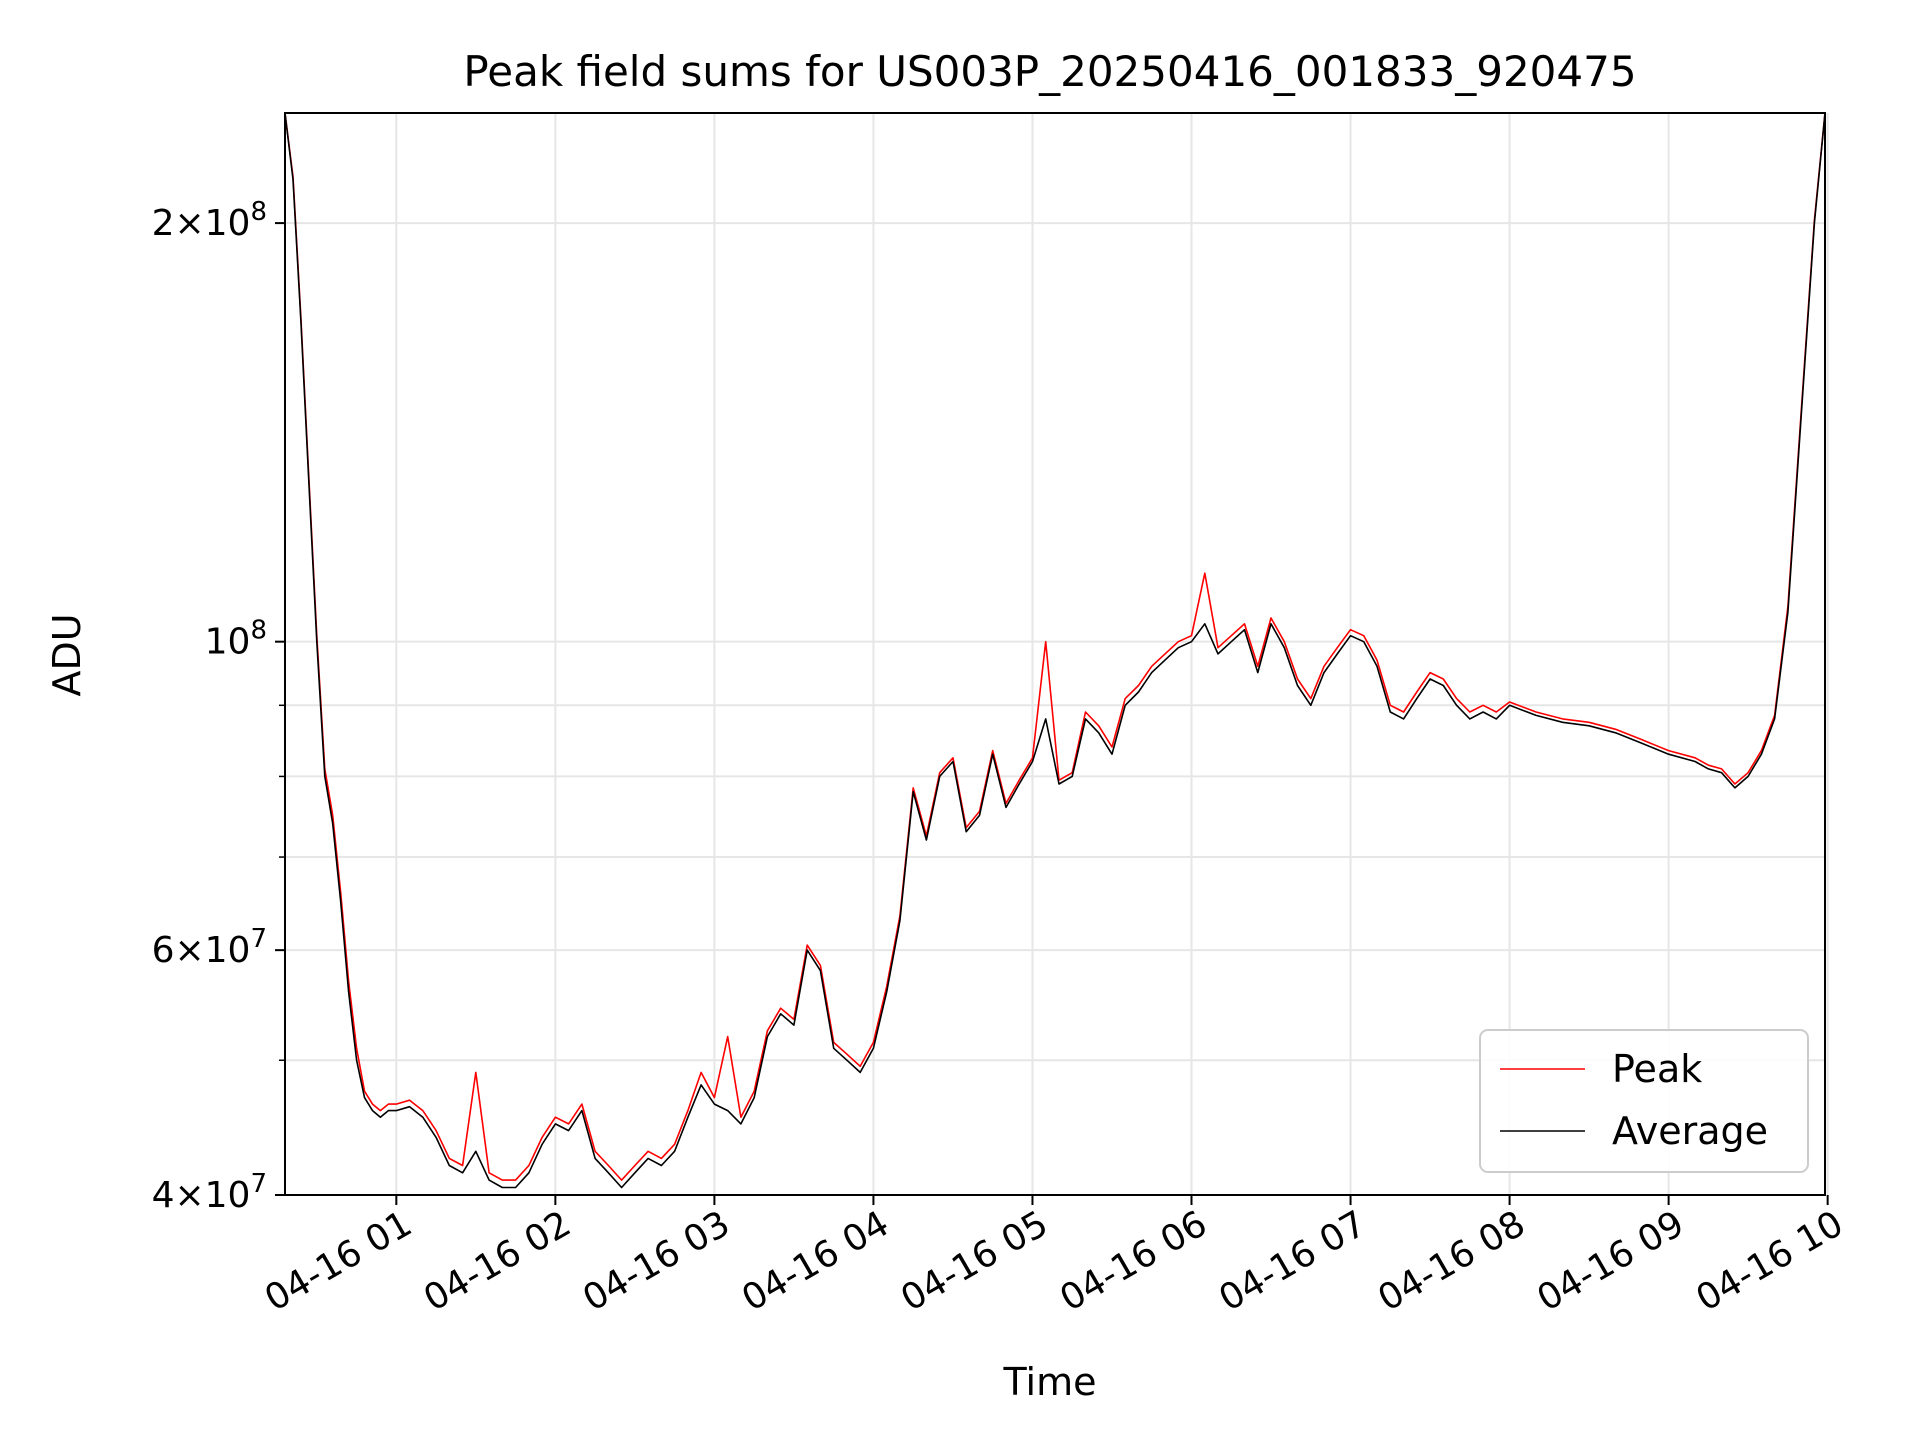 Image resolution: width=1920 pixels, height=1440 pixels. I want to click on legend: Peak Average, so click(1644, 1101).